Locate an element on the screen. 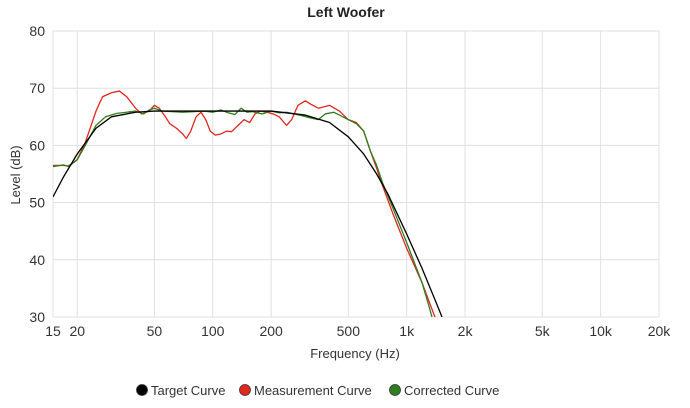  y-tick-label: 60 is located at coordinates (37, 145).